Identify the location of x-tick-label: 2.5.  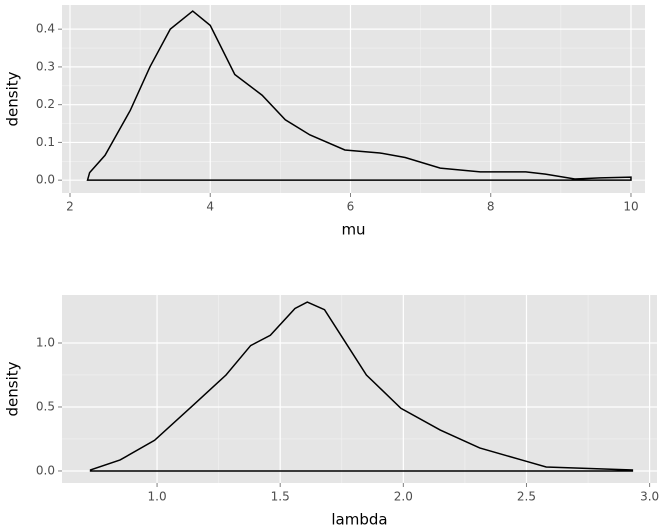
(526, 497).